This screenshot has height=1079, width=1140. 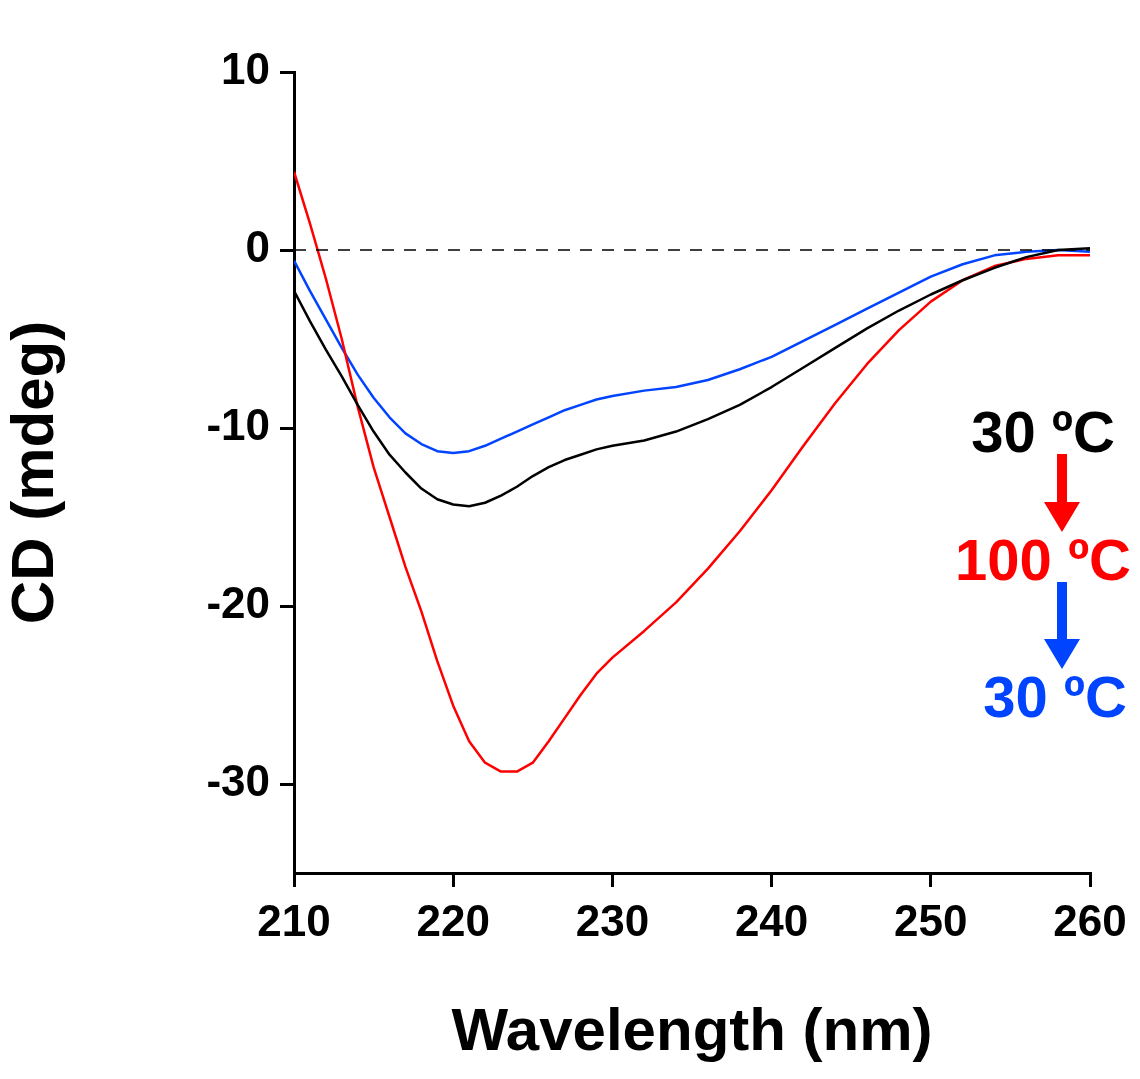 I want to click on x-tick-label: 250, so click(x=931, y=920).